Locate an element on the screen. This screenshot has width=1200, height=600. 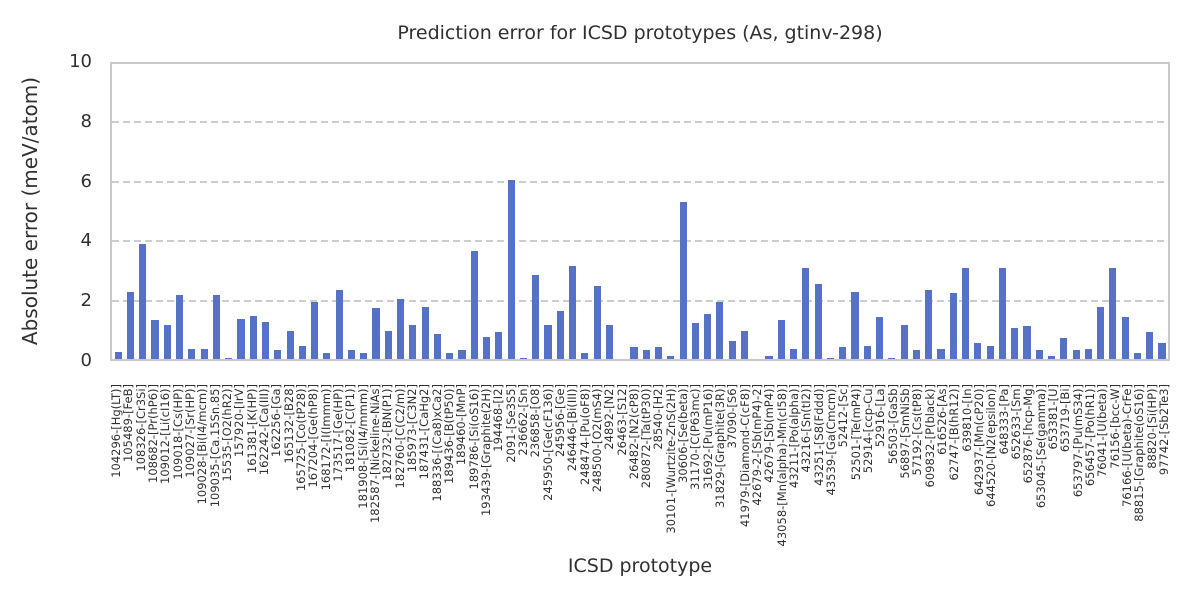
x-tick-label: 162256-[Ga] is located at coordinates (276, 420).